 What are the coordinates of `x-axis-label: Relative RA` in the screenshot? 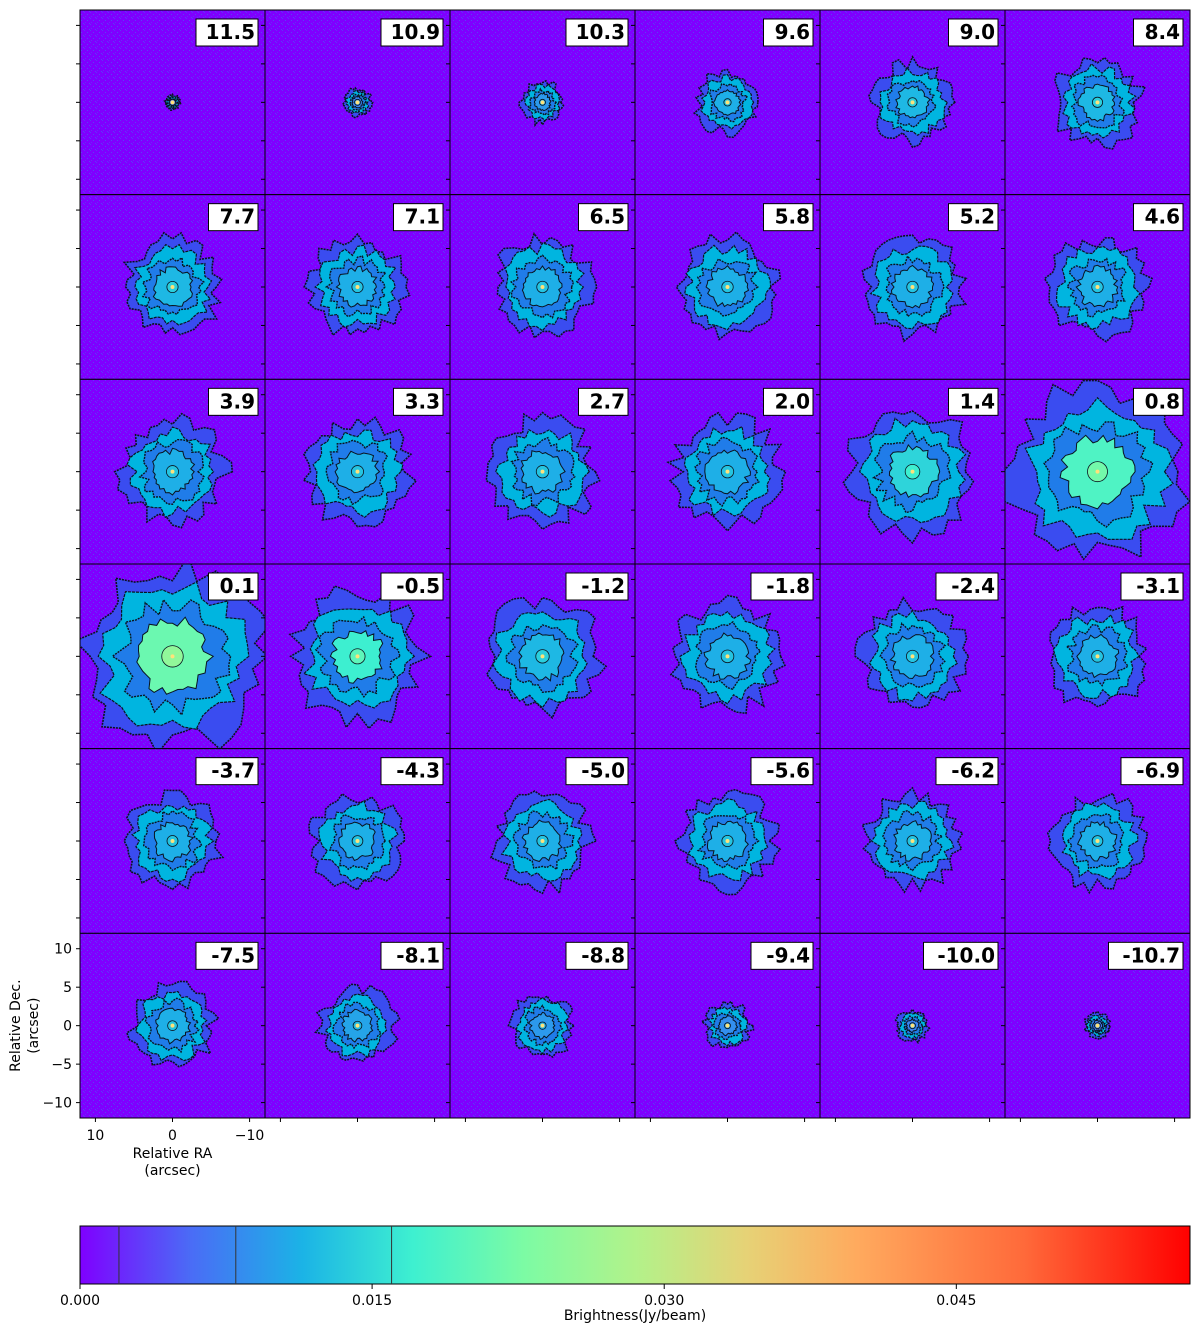 It's located at (173, 1154).